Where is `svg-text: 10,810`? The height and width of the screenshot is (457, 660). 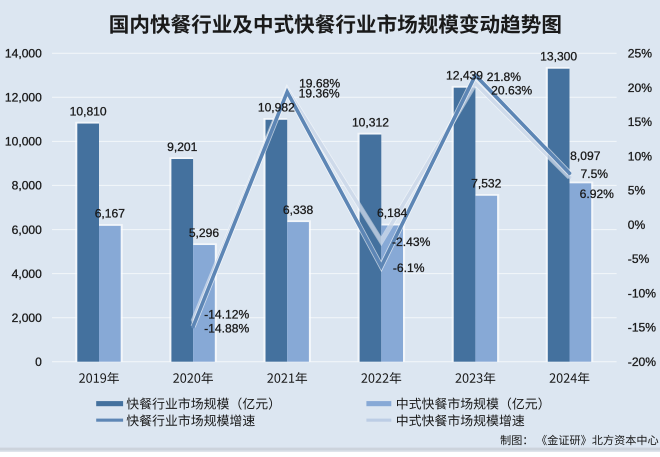
svg-text: 10,810 is located at coordinates (88, 111).